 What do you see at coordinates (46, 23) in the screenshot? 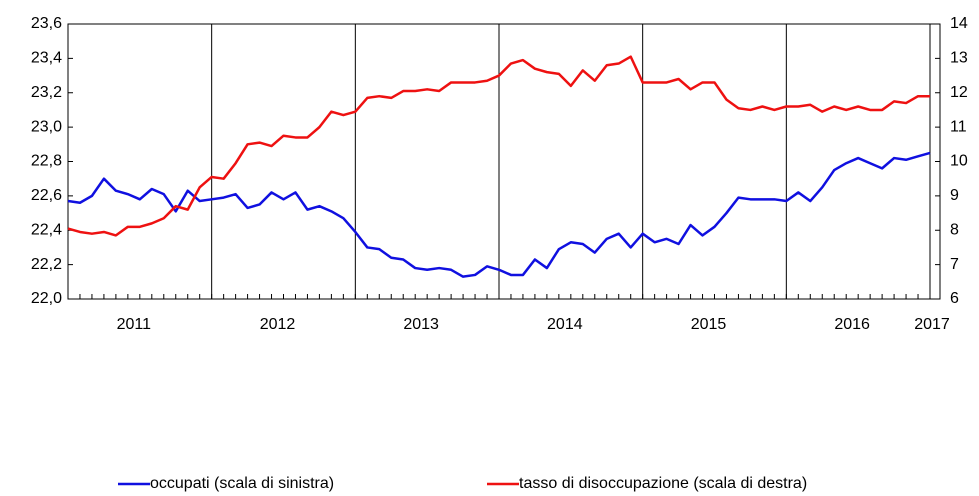
I see `y-tick-label: 23,6` at bounding box center [46, 23].